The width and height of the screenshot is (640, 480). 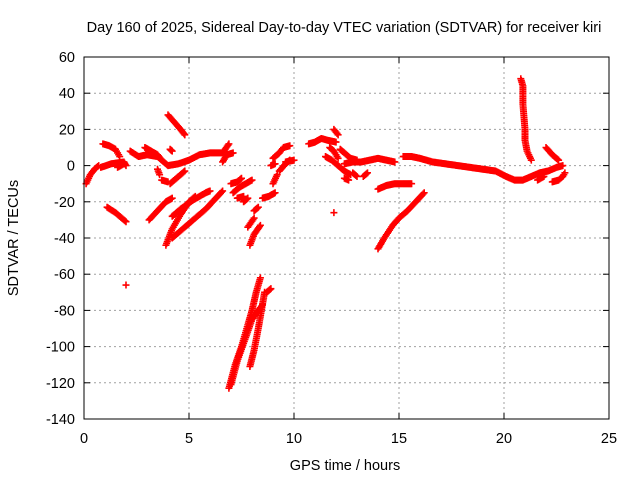 I want to click on y-tick-label: -120, so click(x=60, y=384).